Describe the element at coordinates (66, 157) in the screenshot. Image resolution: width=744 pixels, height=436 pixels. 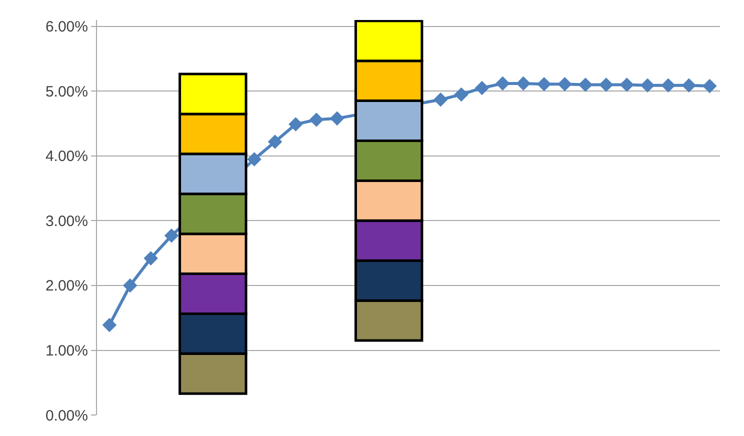
I see `y-tick-label: 4.00%` at that location.